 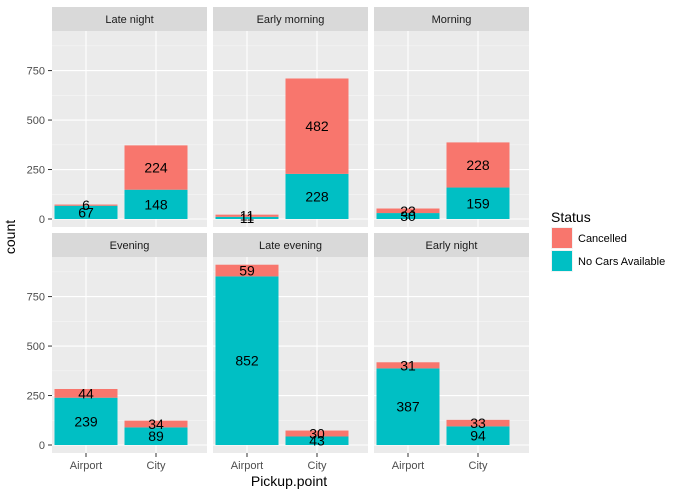 I want to click on data-label: 94, so click(x=478, y=436).